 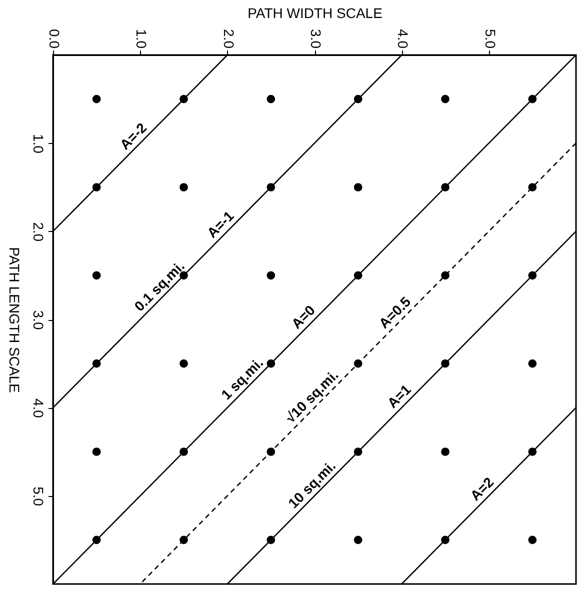 I want to click on annotation: A=0, so click(x=303, y=317).